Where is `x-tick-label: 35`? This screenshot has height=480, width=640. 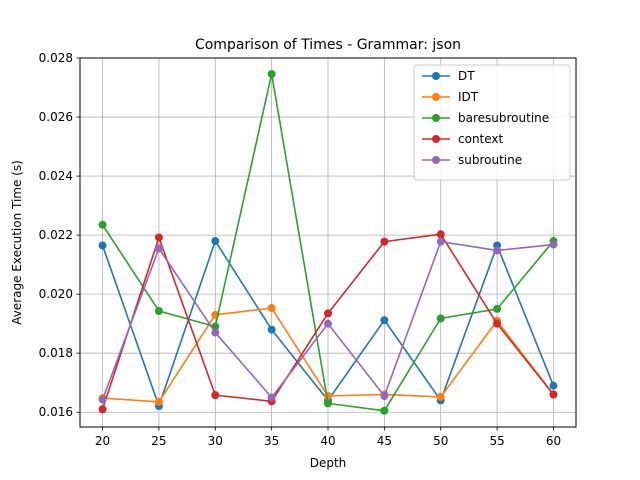 x-tick-label: 35 is located at coordinates (271, 441).